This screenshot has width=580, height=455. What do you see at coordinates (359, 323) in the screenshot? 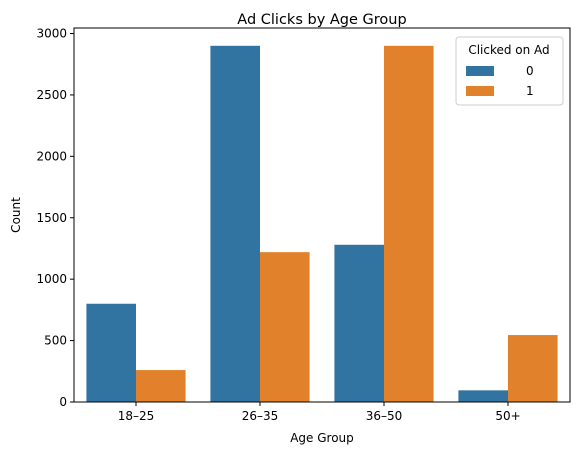
I see `bar-36–50-series-0` at bounding box center [359, 323].